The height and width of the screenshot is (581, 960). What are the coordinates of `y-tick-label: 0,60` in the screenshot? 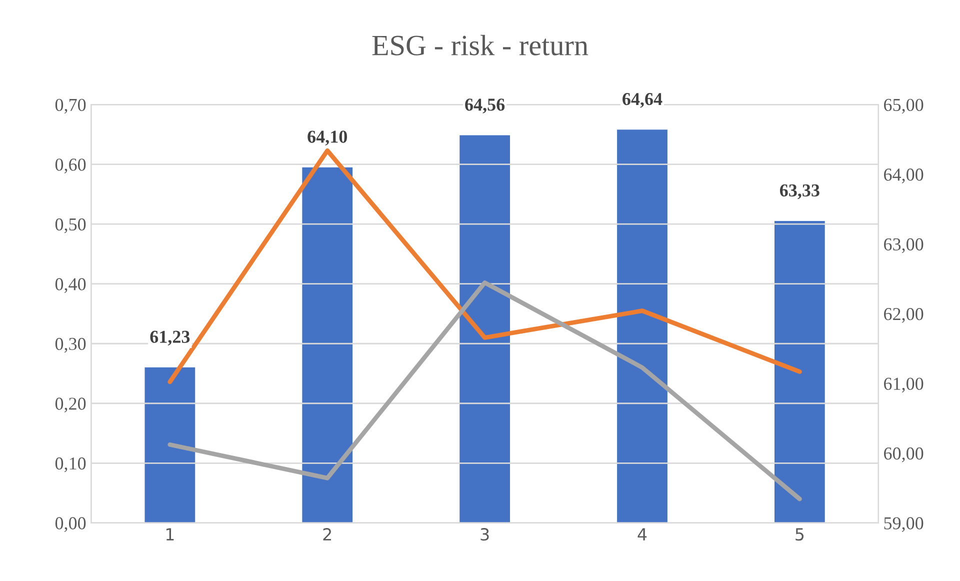 It's located at (70, 166).